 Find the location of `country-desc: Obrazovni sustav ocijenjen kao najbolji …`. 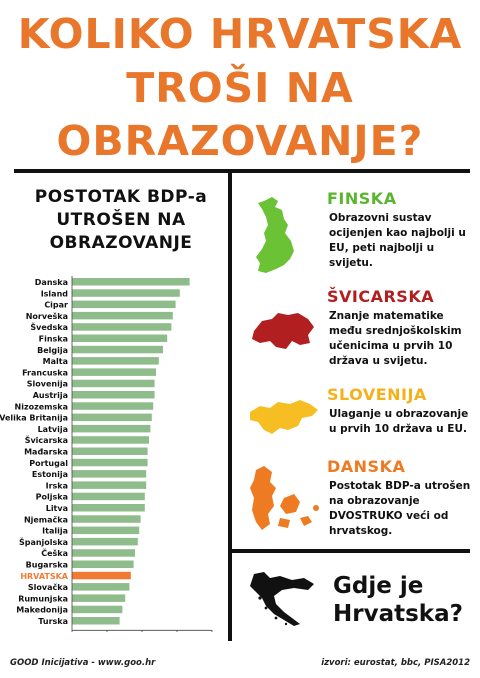

country-desc: Obrazovni sustav ocijenjen kao najbolji … is located at coordinates (397, 240).